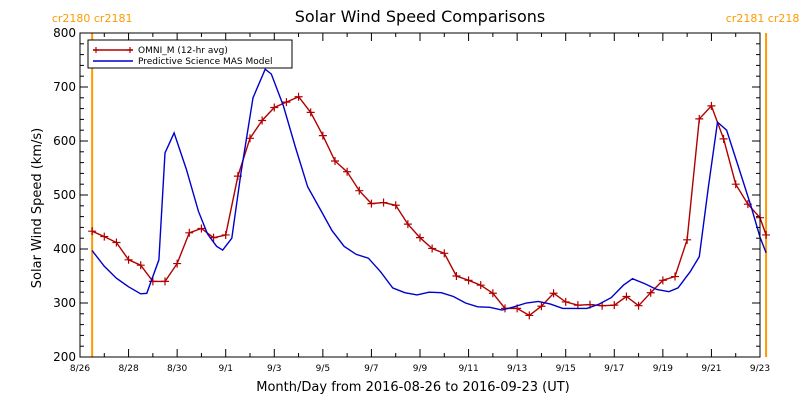 This screenshot has width=800, height=400. What do you see at coordinates (205, 62) in the screenshot?
I see `legend-label: Predictive Science MAS Model` at bounding box center [205, 62].